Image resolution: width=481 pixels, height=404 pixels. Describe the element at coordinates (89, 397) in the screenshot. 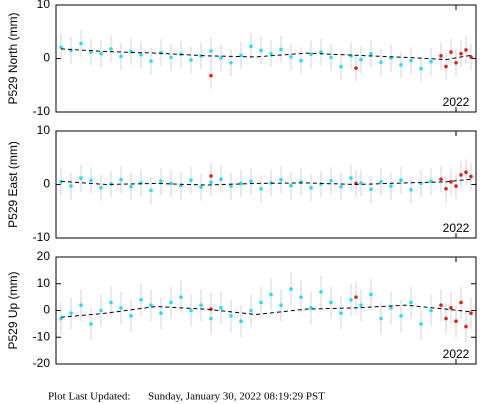

I see `footer-label: Plot Last Updated:` at that location.